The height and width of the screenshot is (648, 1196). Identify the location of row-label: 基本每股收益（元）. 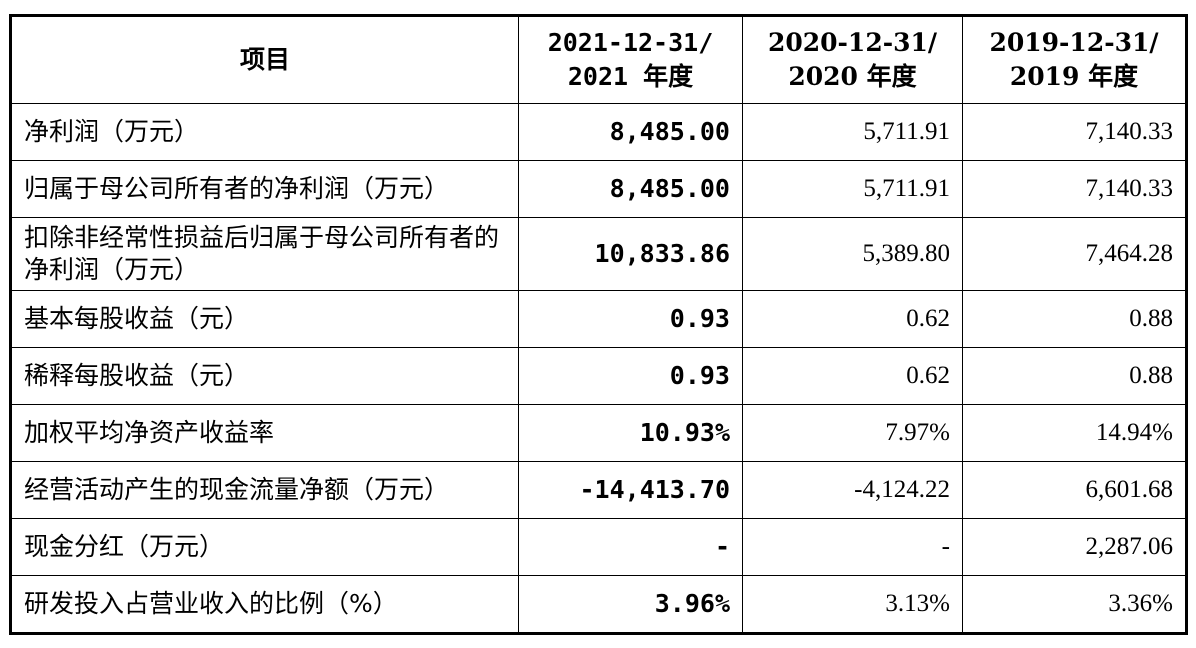
(264, 319).